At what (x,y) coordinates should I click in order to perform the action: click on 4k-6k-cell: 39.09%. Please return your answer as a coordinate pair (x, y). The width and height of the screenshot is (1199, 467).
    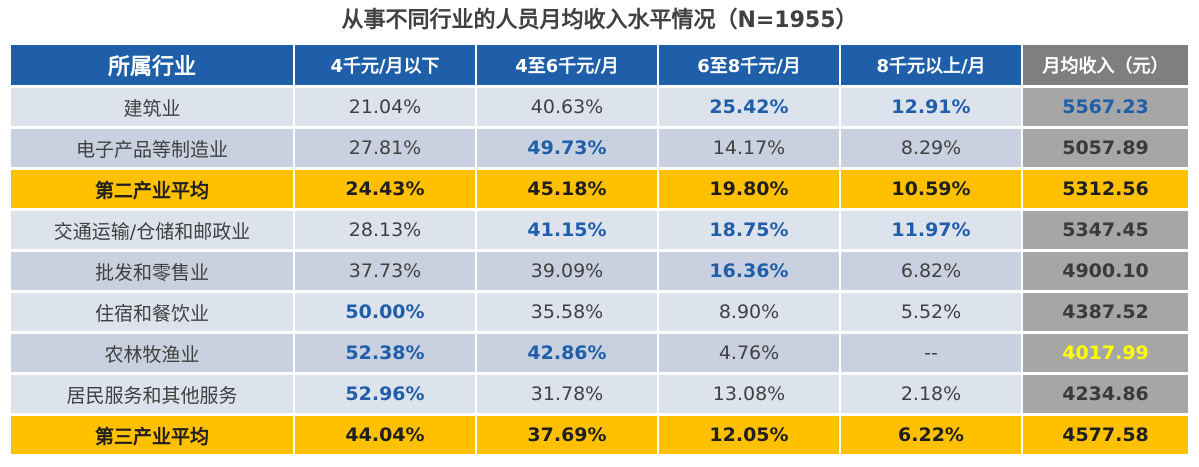
    Looking at the image, I should click on (566, 271).